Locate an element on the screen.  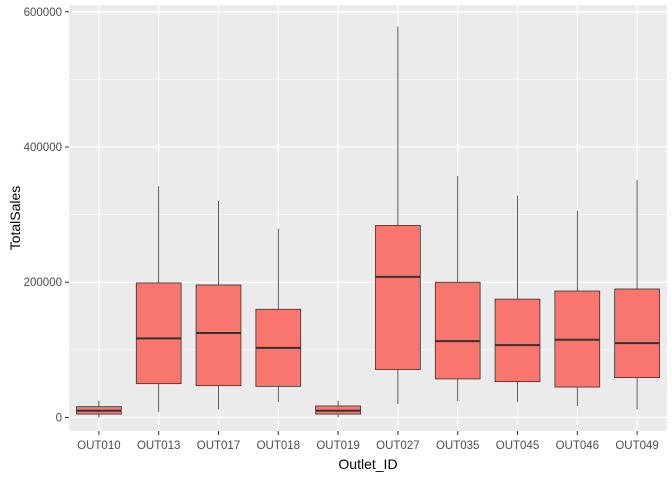
box-out049 is located at coordinates (637, 295).